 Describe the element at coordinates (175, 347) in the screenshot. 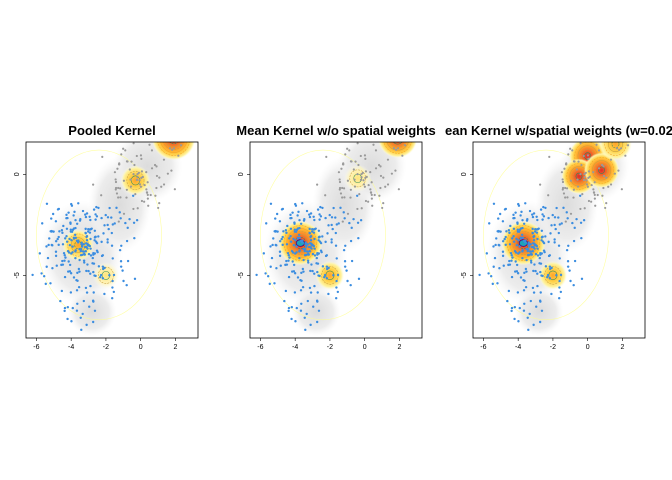

I see `x-tick-label: 2` at that location.